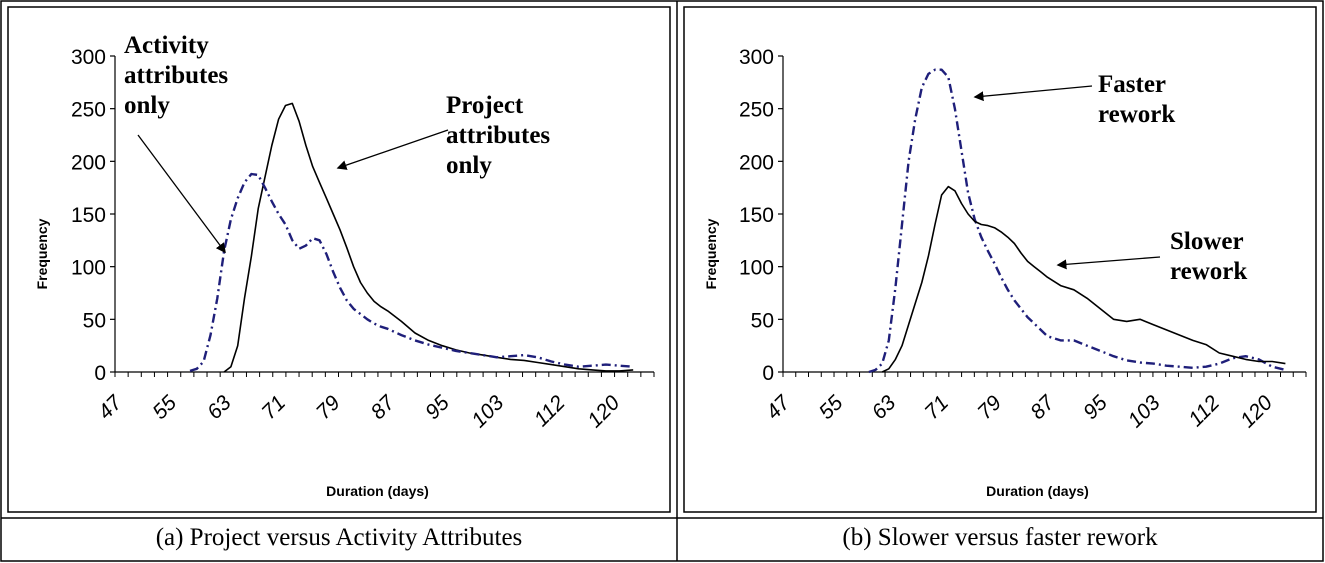  I want to click on series-line-activity-attributes-only, so click(411, 272).